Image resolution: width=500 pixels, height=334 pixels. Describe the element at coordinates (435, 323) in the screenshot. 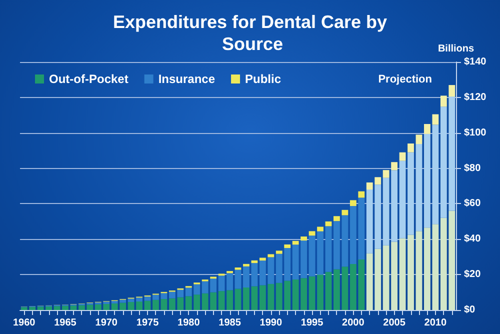

I see `x-tick-label: 2010` at that location.